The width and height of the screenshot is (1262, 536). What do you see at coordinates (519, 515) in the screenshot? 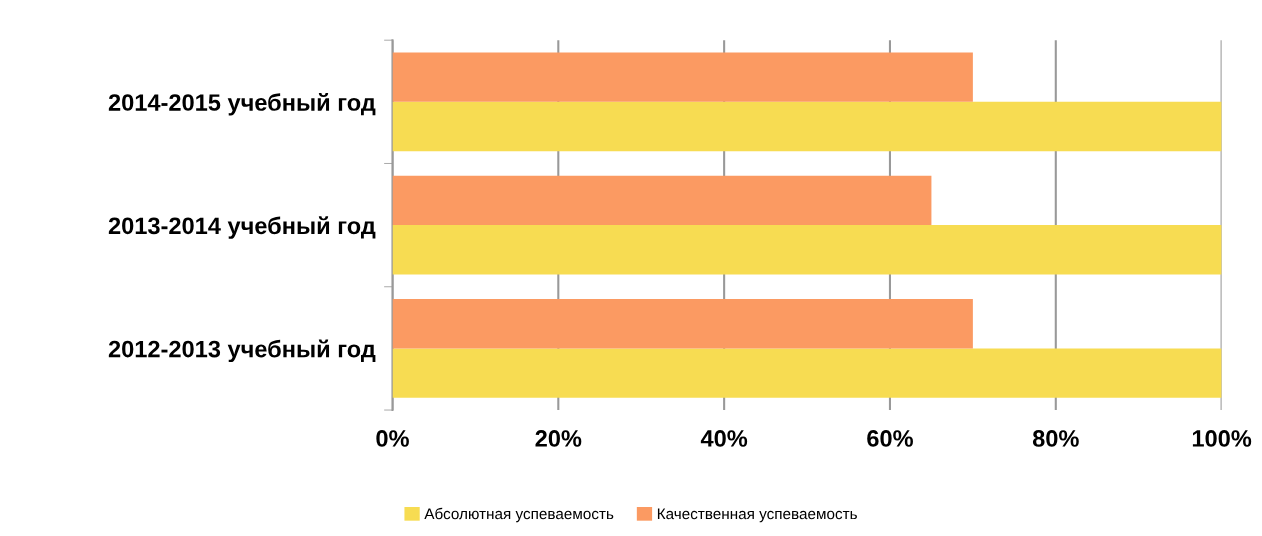
I see `legend-label: Абсолютная успеваемость` at bounding box center [519, 515].